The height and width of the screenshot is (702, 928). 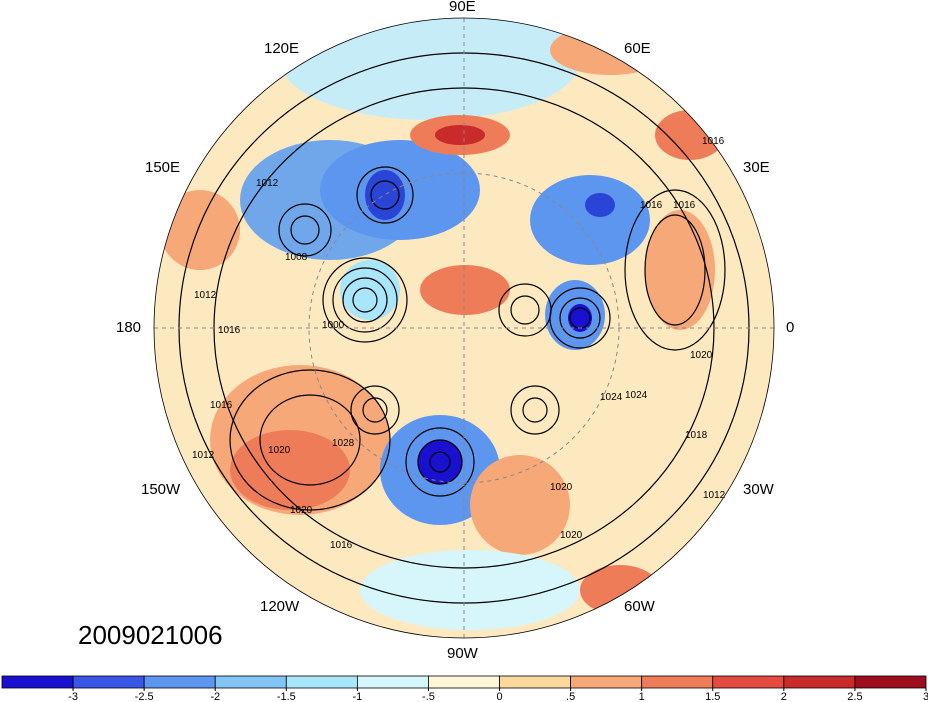 I want to click on lon-label-90e: 90E, so click(x=462, y=7).